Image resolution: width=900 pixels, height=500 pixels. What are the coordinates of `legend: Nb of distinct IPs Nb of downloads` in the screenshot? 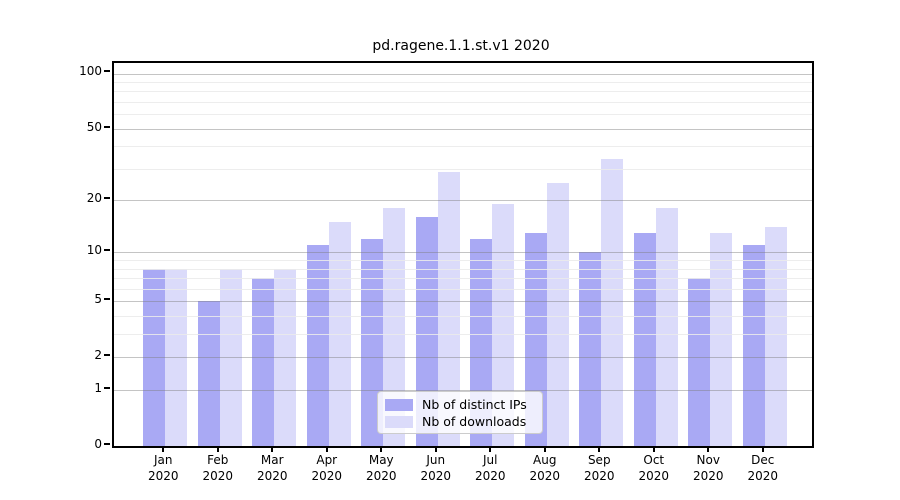 It's located at (460, 412).